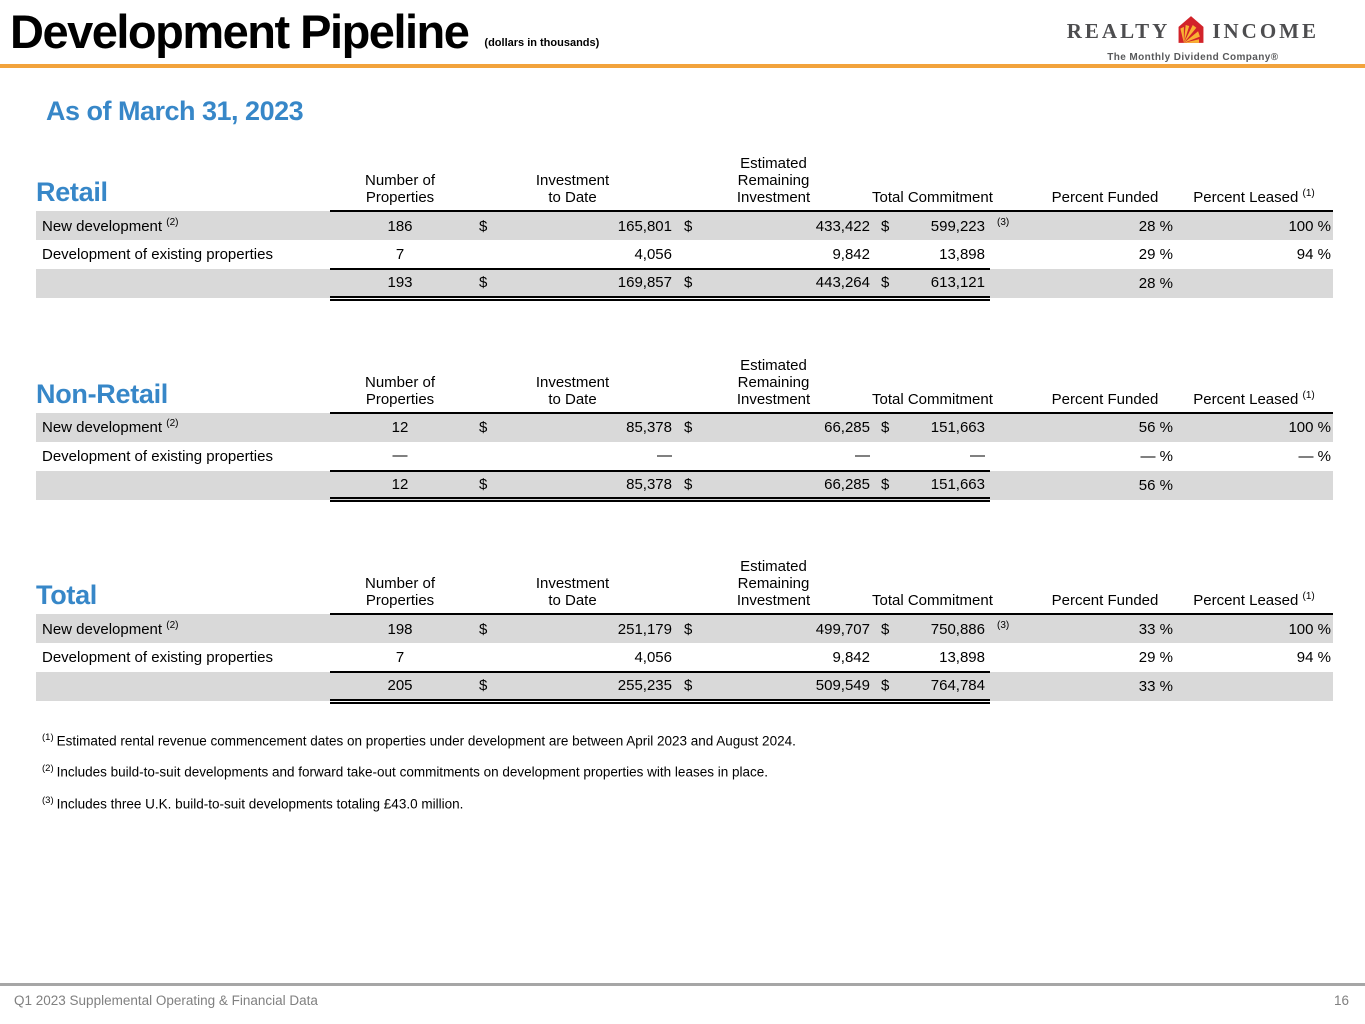  What do you see at coordinates (788, 284) in the screenshot?
I see `cell-est-remaining-investment: 443,264` at bounding box center [788, 284].